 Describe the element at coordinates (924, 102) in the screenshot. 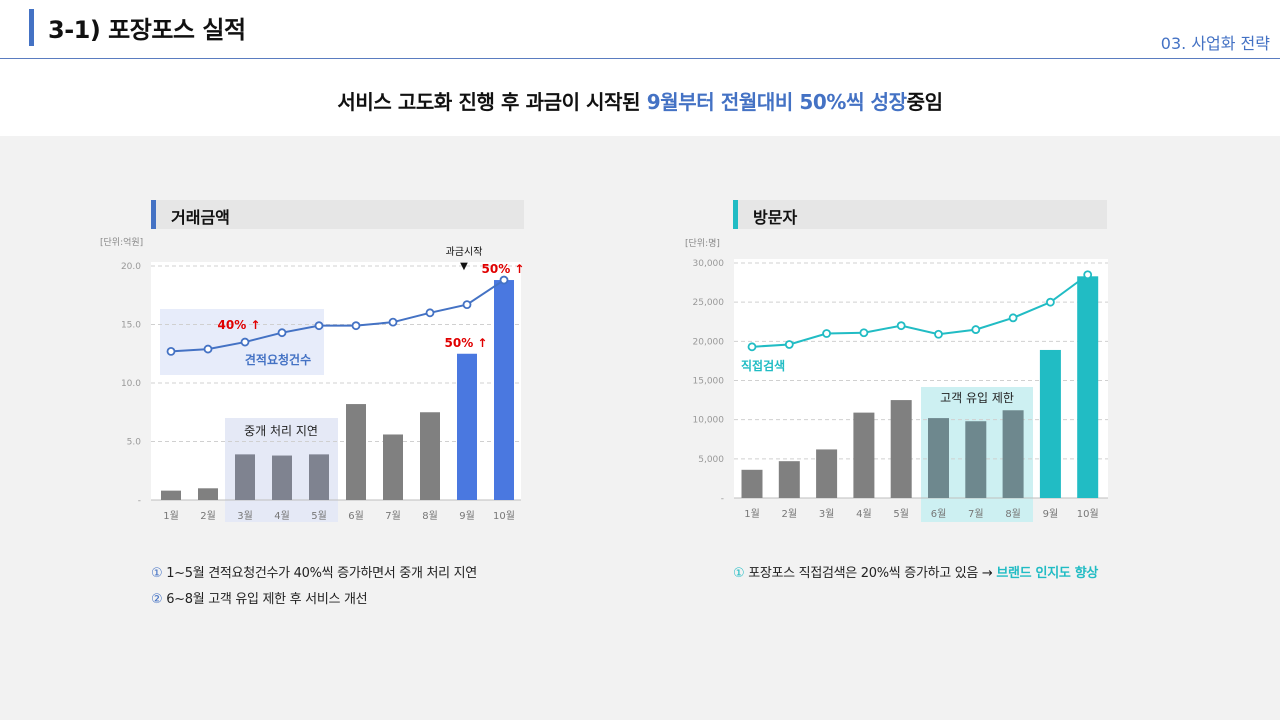

I see `subtitle-part2: 중임` at that location.